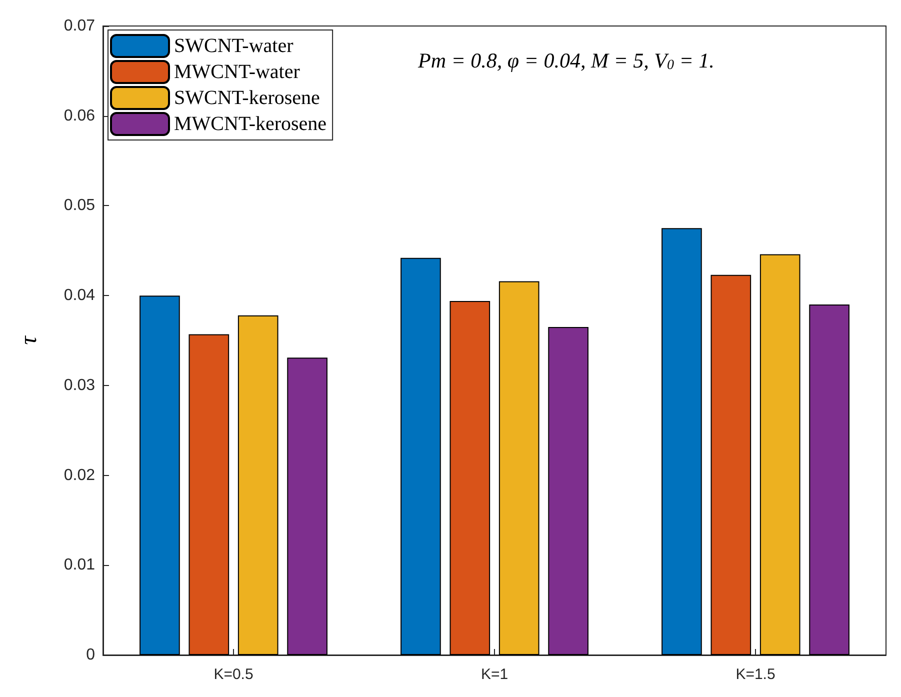 The height and width of the screenshot is (697, 901). I want to click on y-tick-label: 0, so click(91, 655).